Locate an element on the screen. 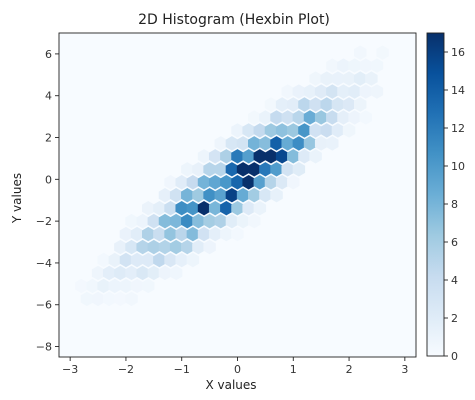 This screenshot has height=400, width=475. x-tick-label: 0 is located at coordinates (237, 369).